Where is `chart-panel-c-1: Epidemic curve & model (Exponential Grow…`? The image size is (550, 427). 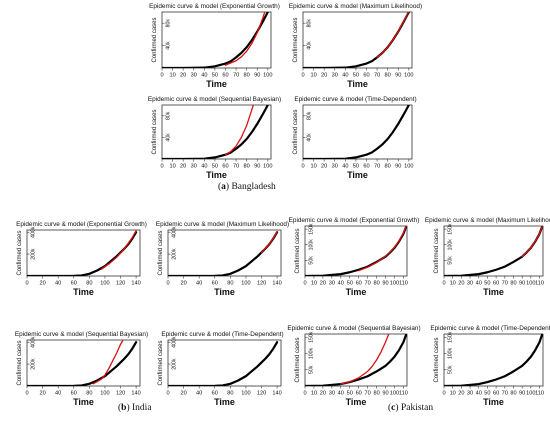
chart-panel-c-1: Epidemic curve & model (Exponential Grow… is located at coordinates (354, 257).